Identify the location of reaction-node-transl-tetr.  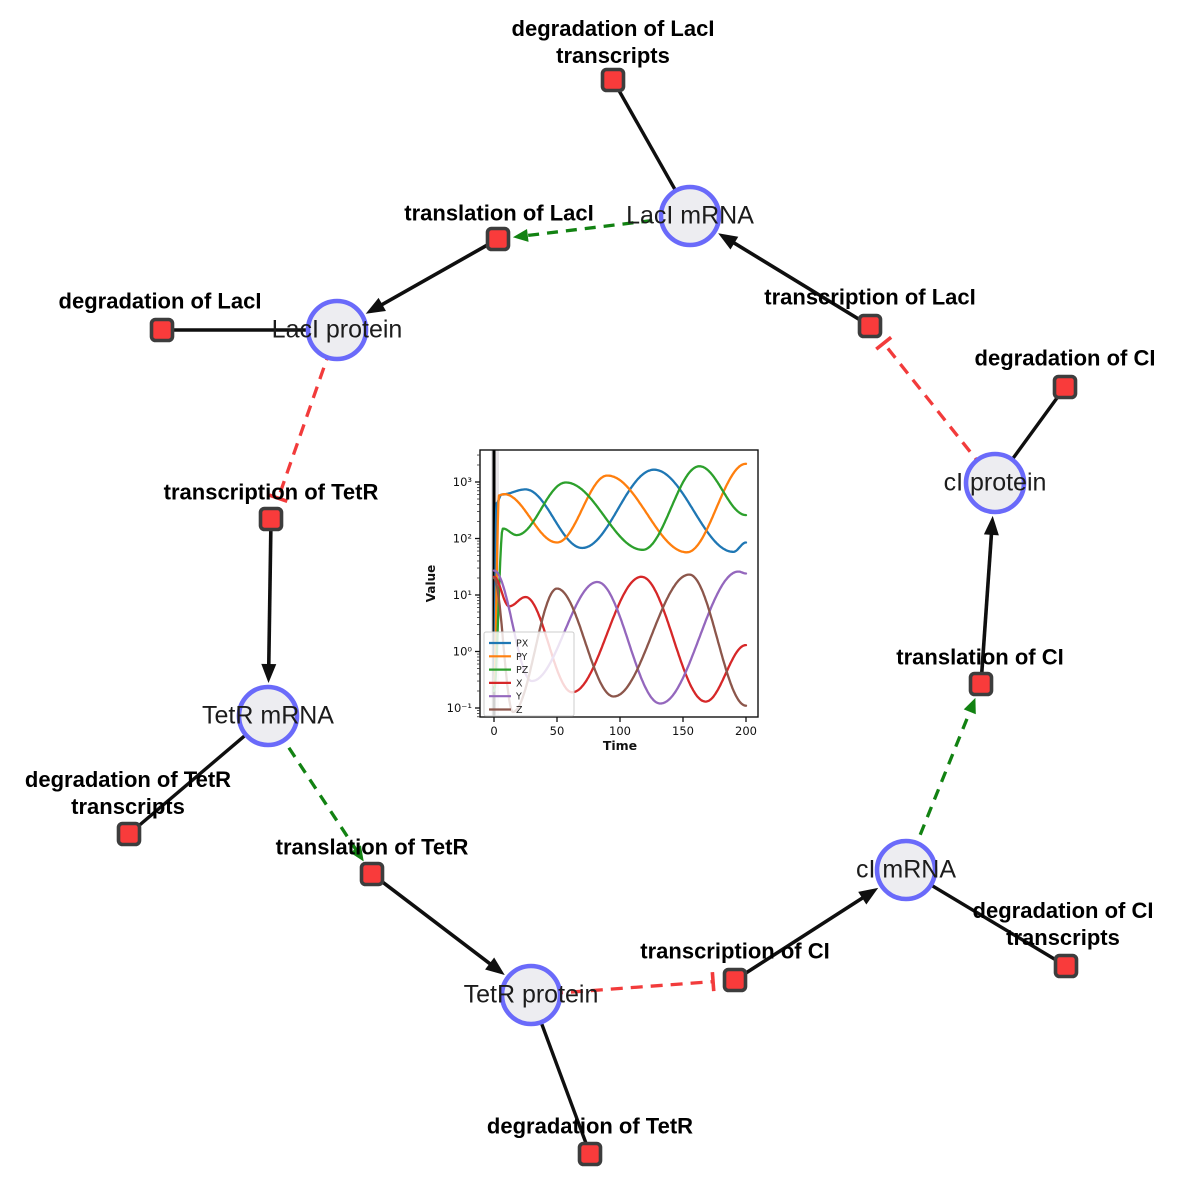
(372, 874).